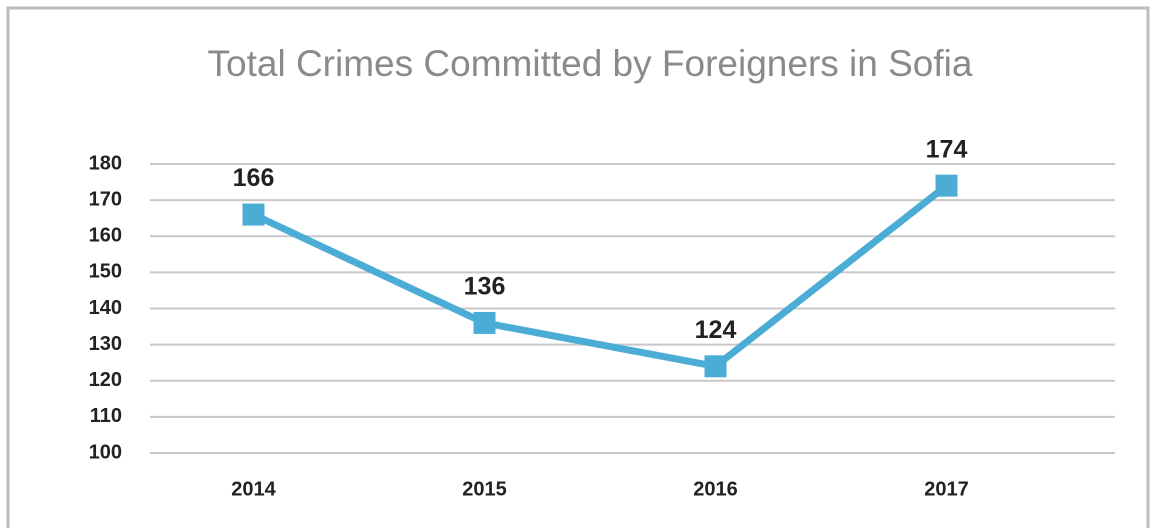  I want to click on data-label: 174, so click(947, 149).